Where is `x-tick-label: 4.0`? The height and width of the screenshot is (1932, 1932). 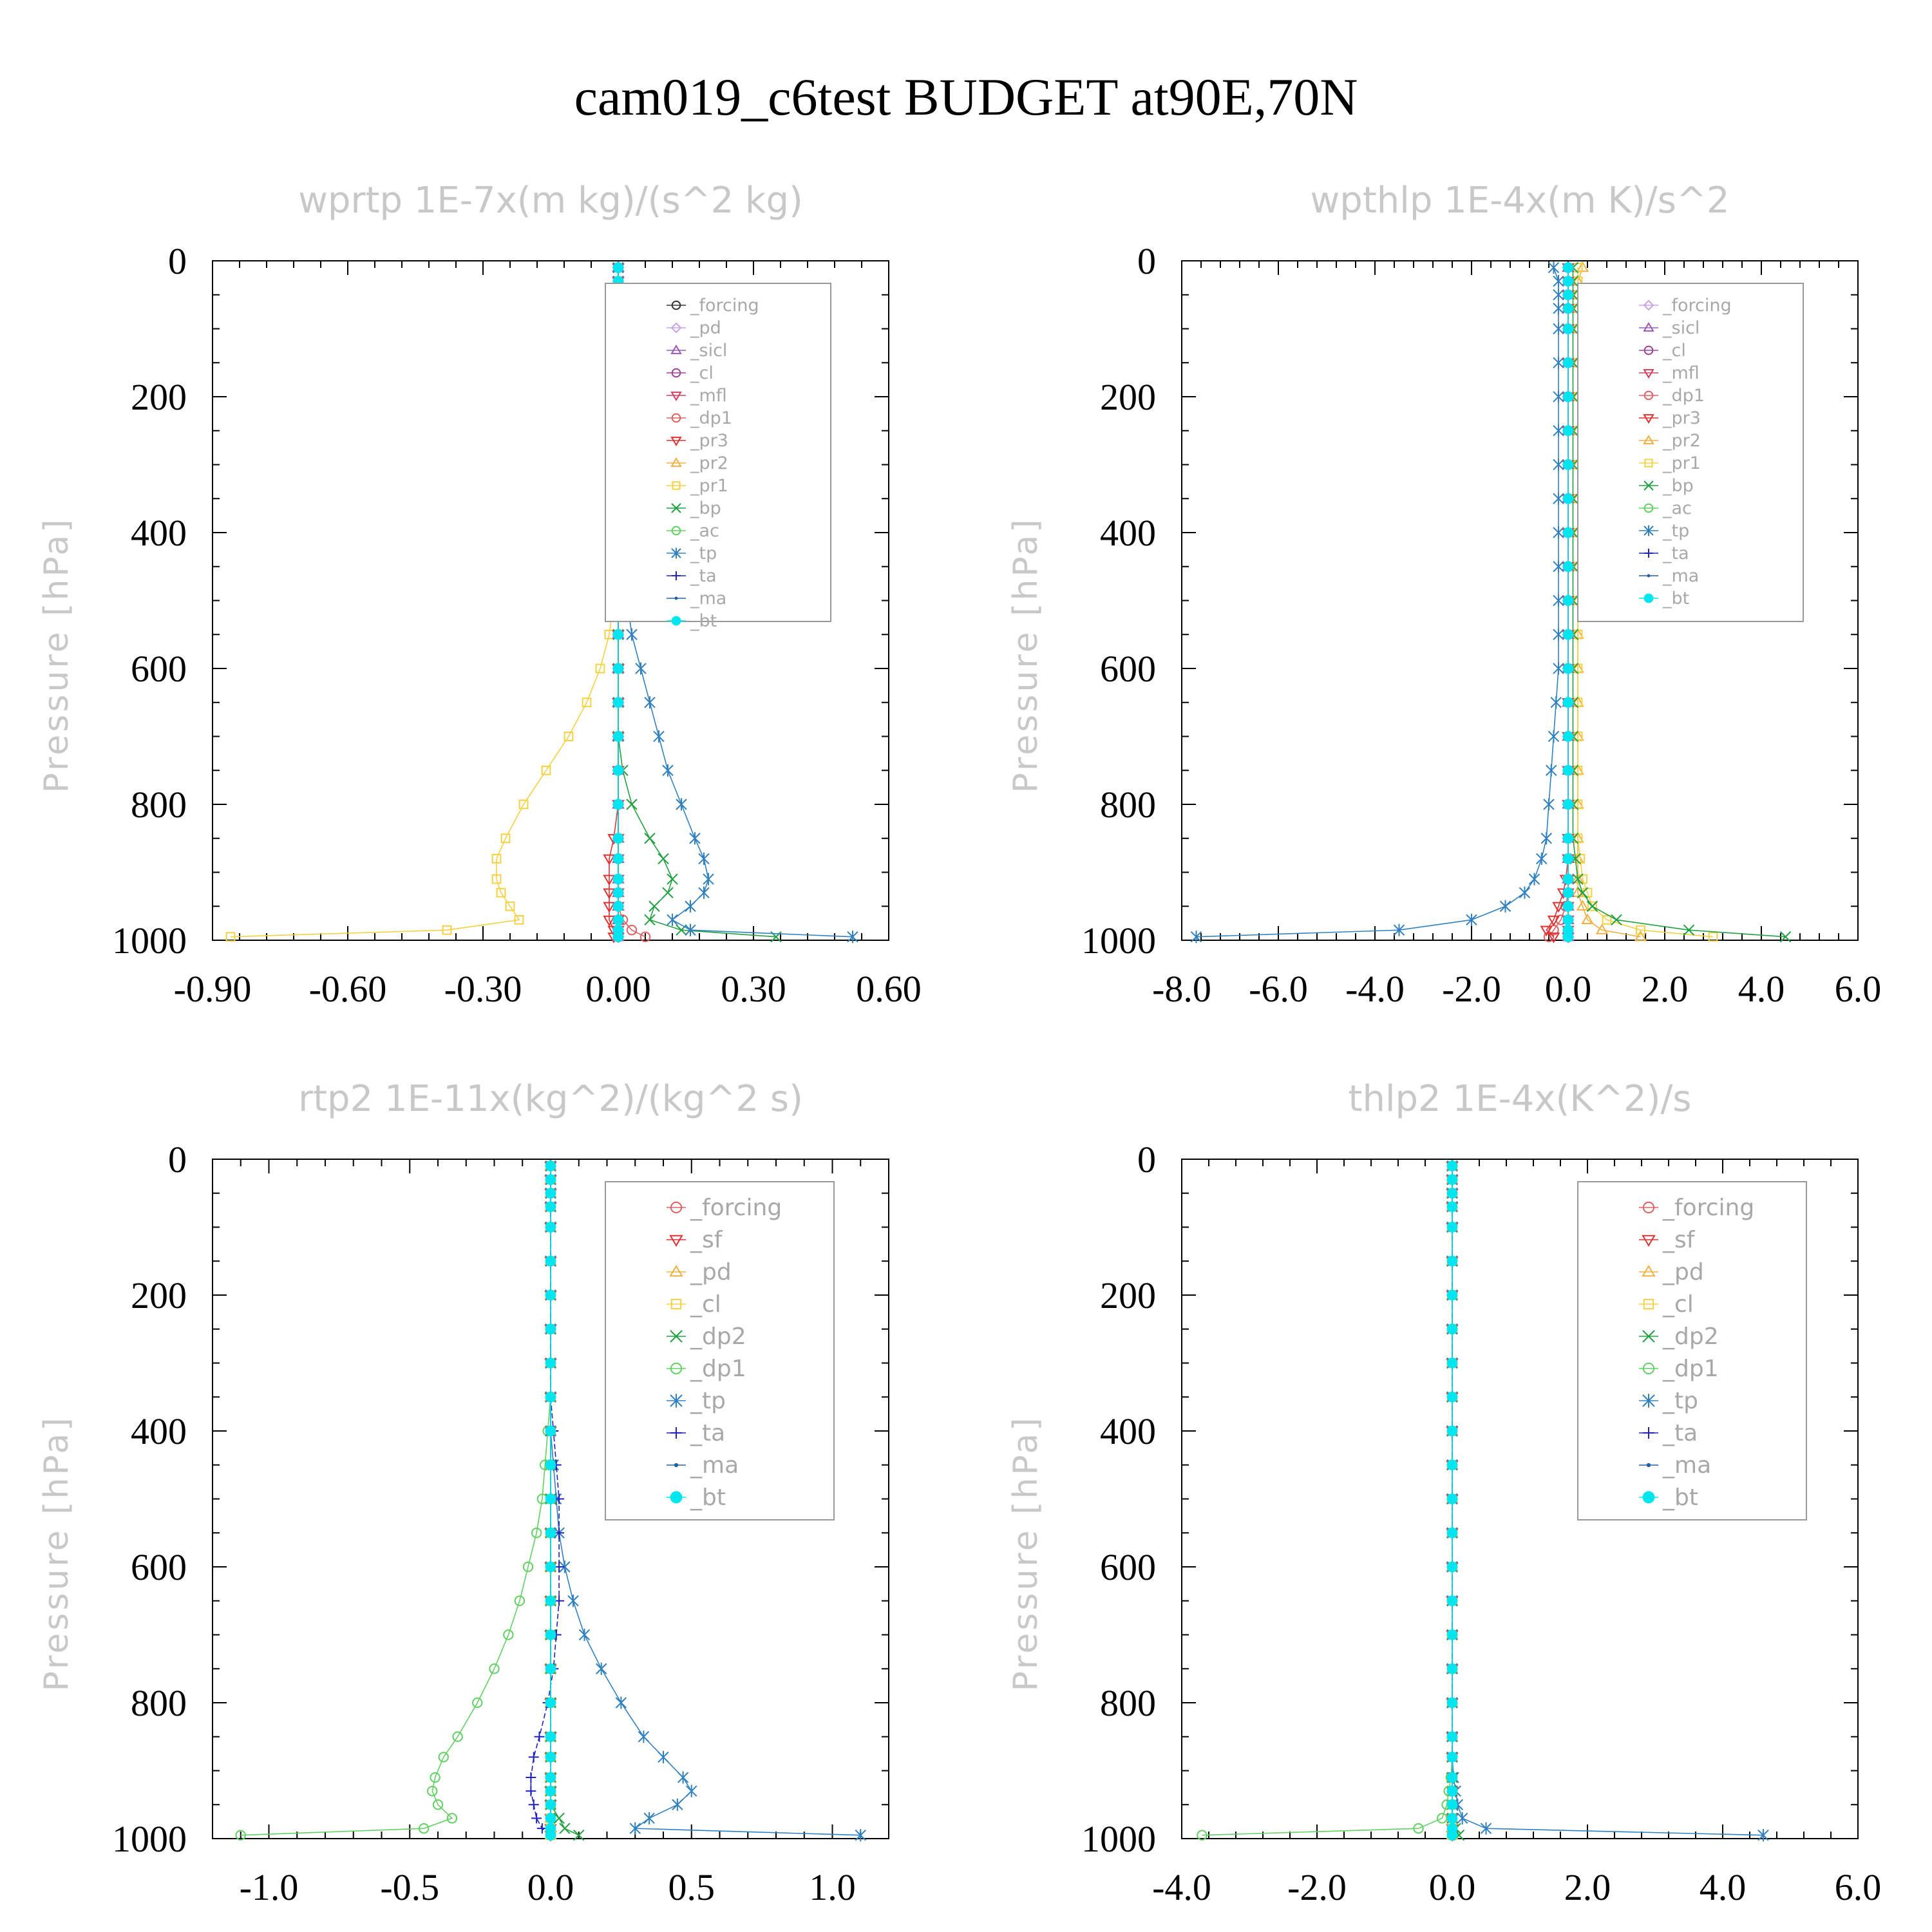 x-tick-label: 4.0 is located at coordinates (1723, 1887).